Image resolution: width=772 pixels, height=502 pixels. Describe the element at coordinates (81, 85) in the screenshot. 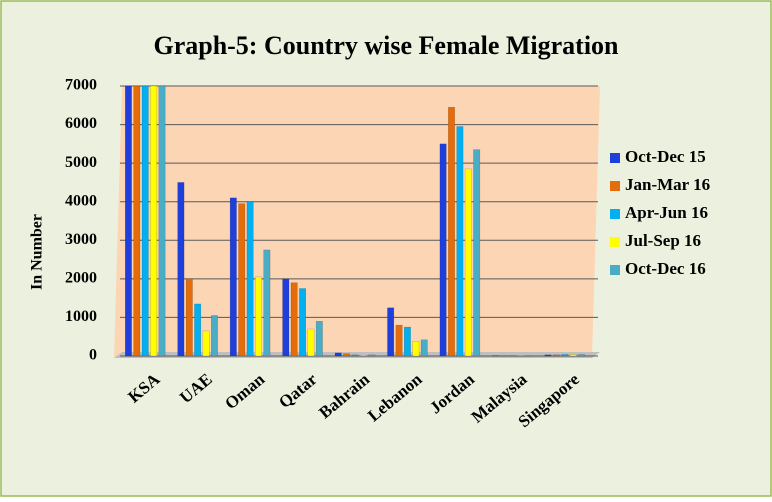

I see `y-tick-label: 7000` at that location.